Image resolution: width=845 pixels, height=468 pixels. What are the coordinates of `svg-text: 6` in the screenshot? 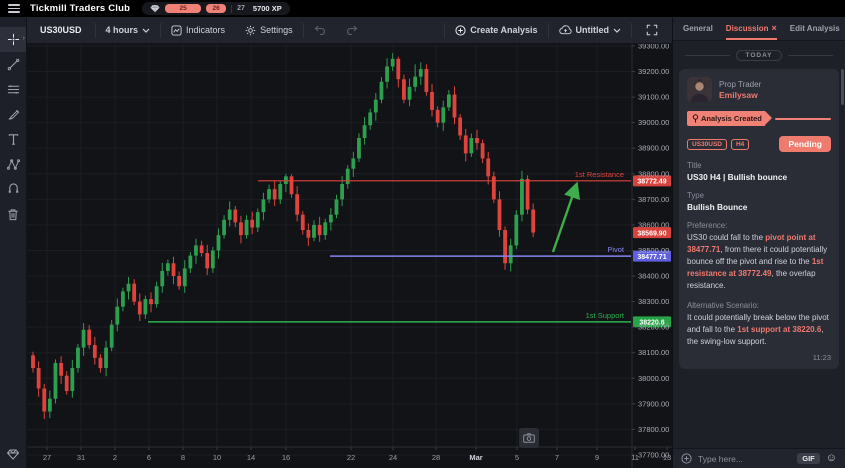 It's located at (149, 457).